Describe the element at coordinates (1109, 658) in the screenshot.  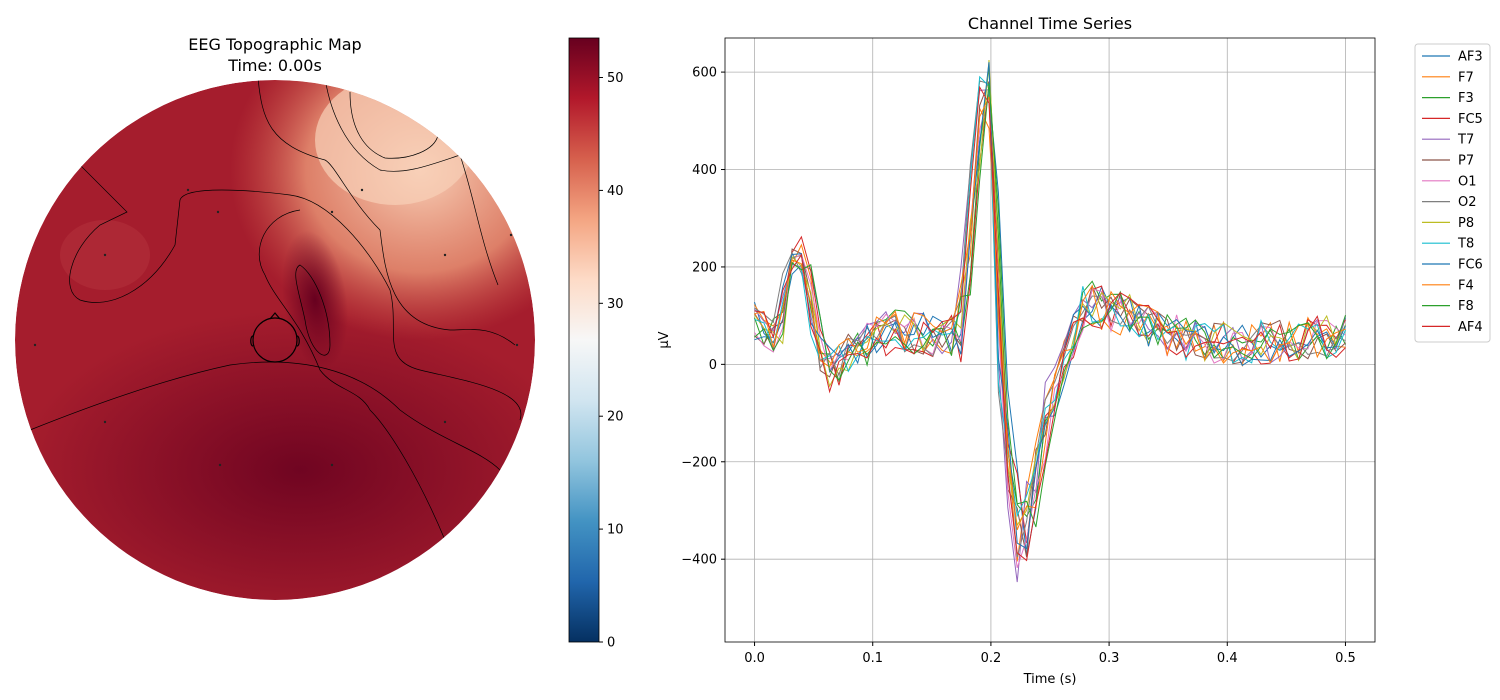
I see `x-tick-label: 0.3` at that location.